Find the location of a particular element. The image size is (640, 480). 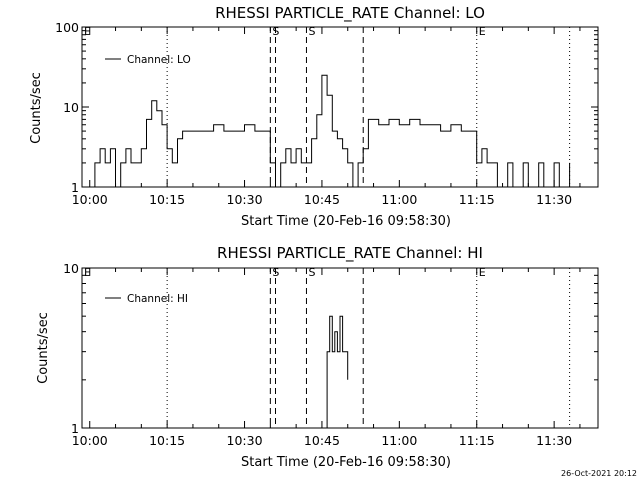

generation-timestamp: 26-Oct-2021 20:12 is located at coordinates (599, 473).